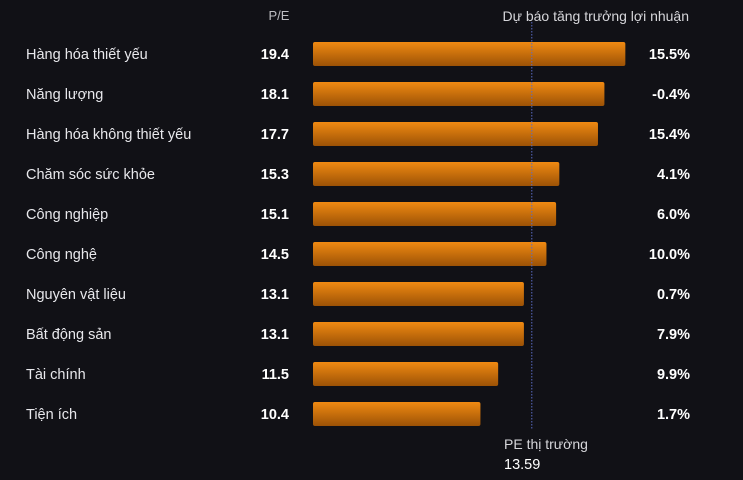  I want to click on category-label: Hàng hóa thiết yếu, so click(87, 55).